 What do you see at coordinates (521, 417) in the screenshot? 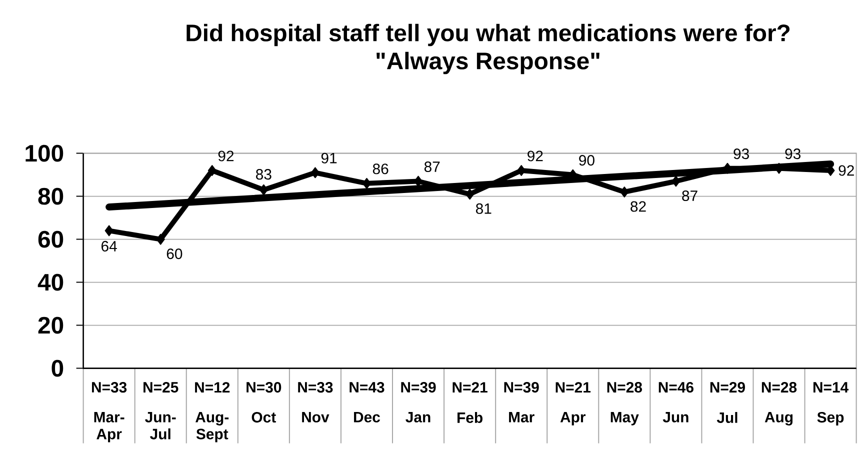
I see `x-tick-label: Mar` at bounding box center [521, 417].